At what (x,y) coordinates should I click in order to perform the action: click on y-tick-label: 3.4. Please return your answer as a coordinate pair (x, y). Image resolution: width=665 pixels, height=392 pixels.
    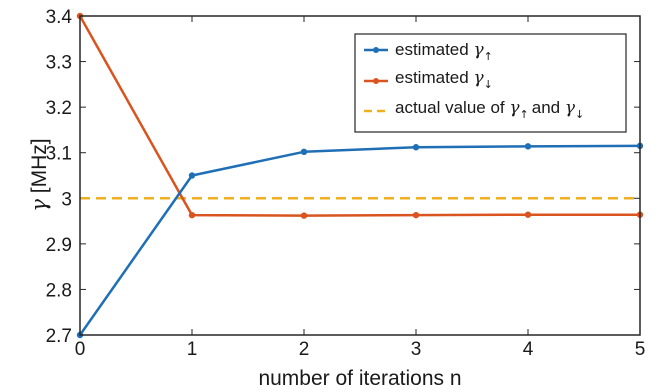
    Looking at the image, I should click on (59, 17).